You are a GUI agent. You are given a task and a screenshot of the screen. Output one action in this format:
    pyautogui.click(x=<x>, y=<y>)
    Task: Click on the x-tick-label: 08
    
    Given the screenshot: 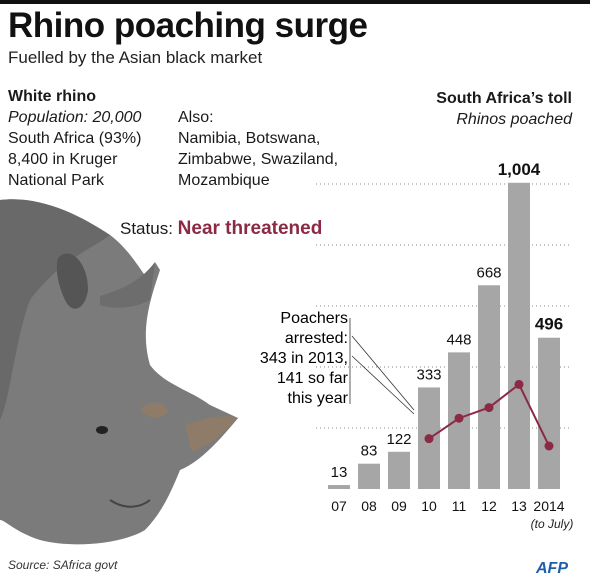 What is the action you would take?
    pyautogui.click(x=369, y=506)
    